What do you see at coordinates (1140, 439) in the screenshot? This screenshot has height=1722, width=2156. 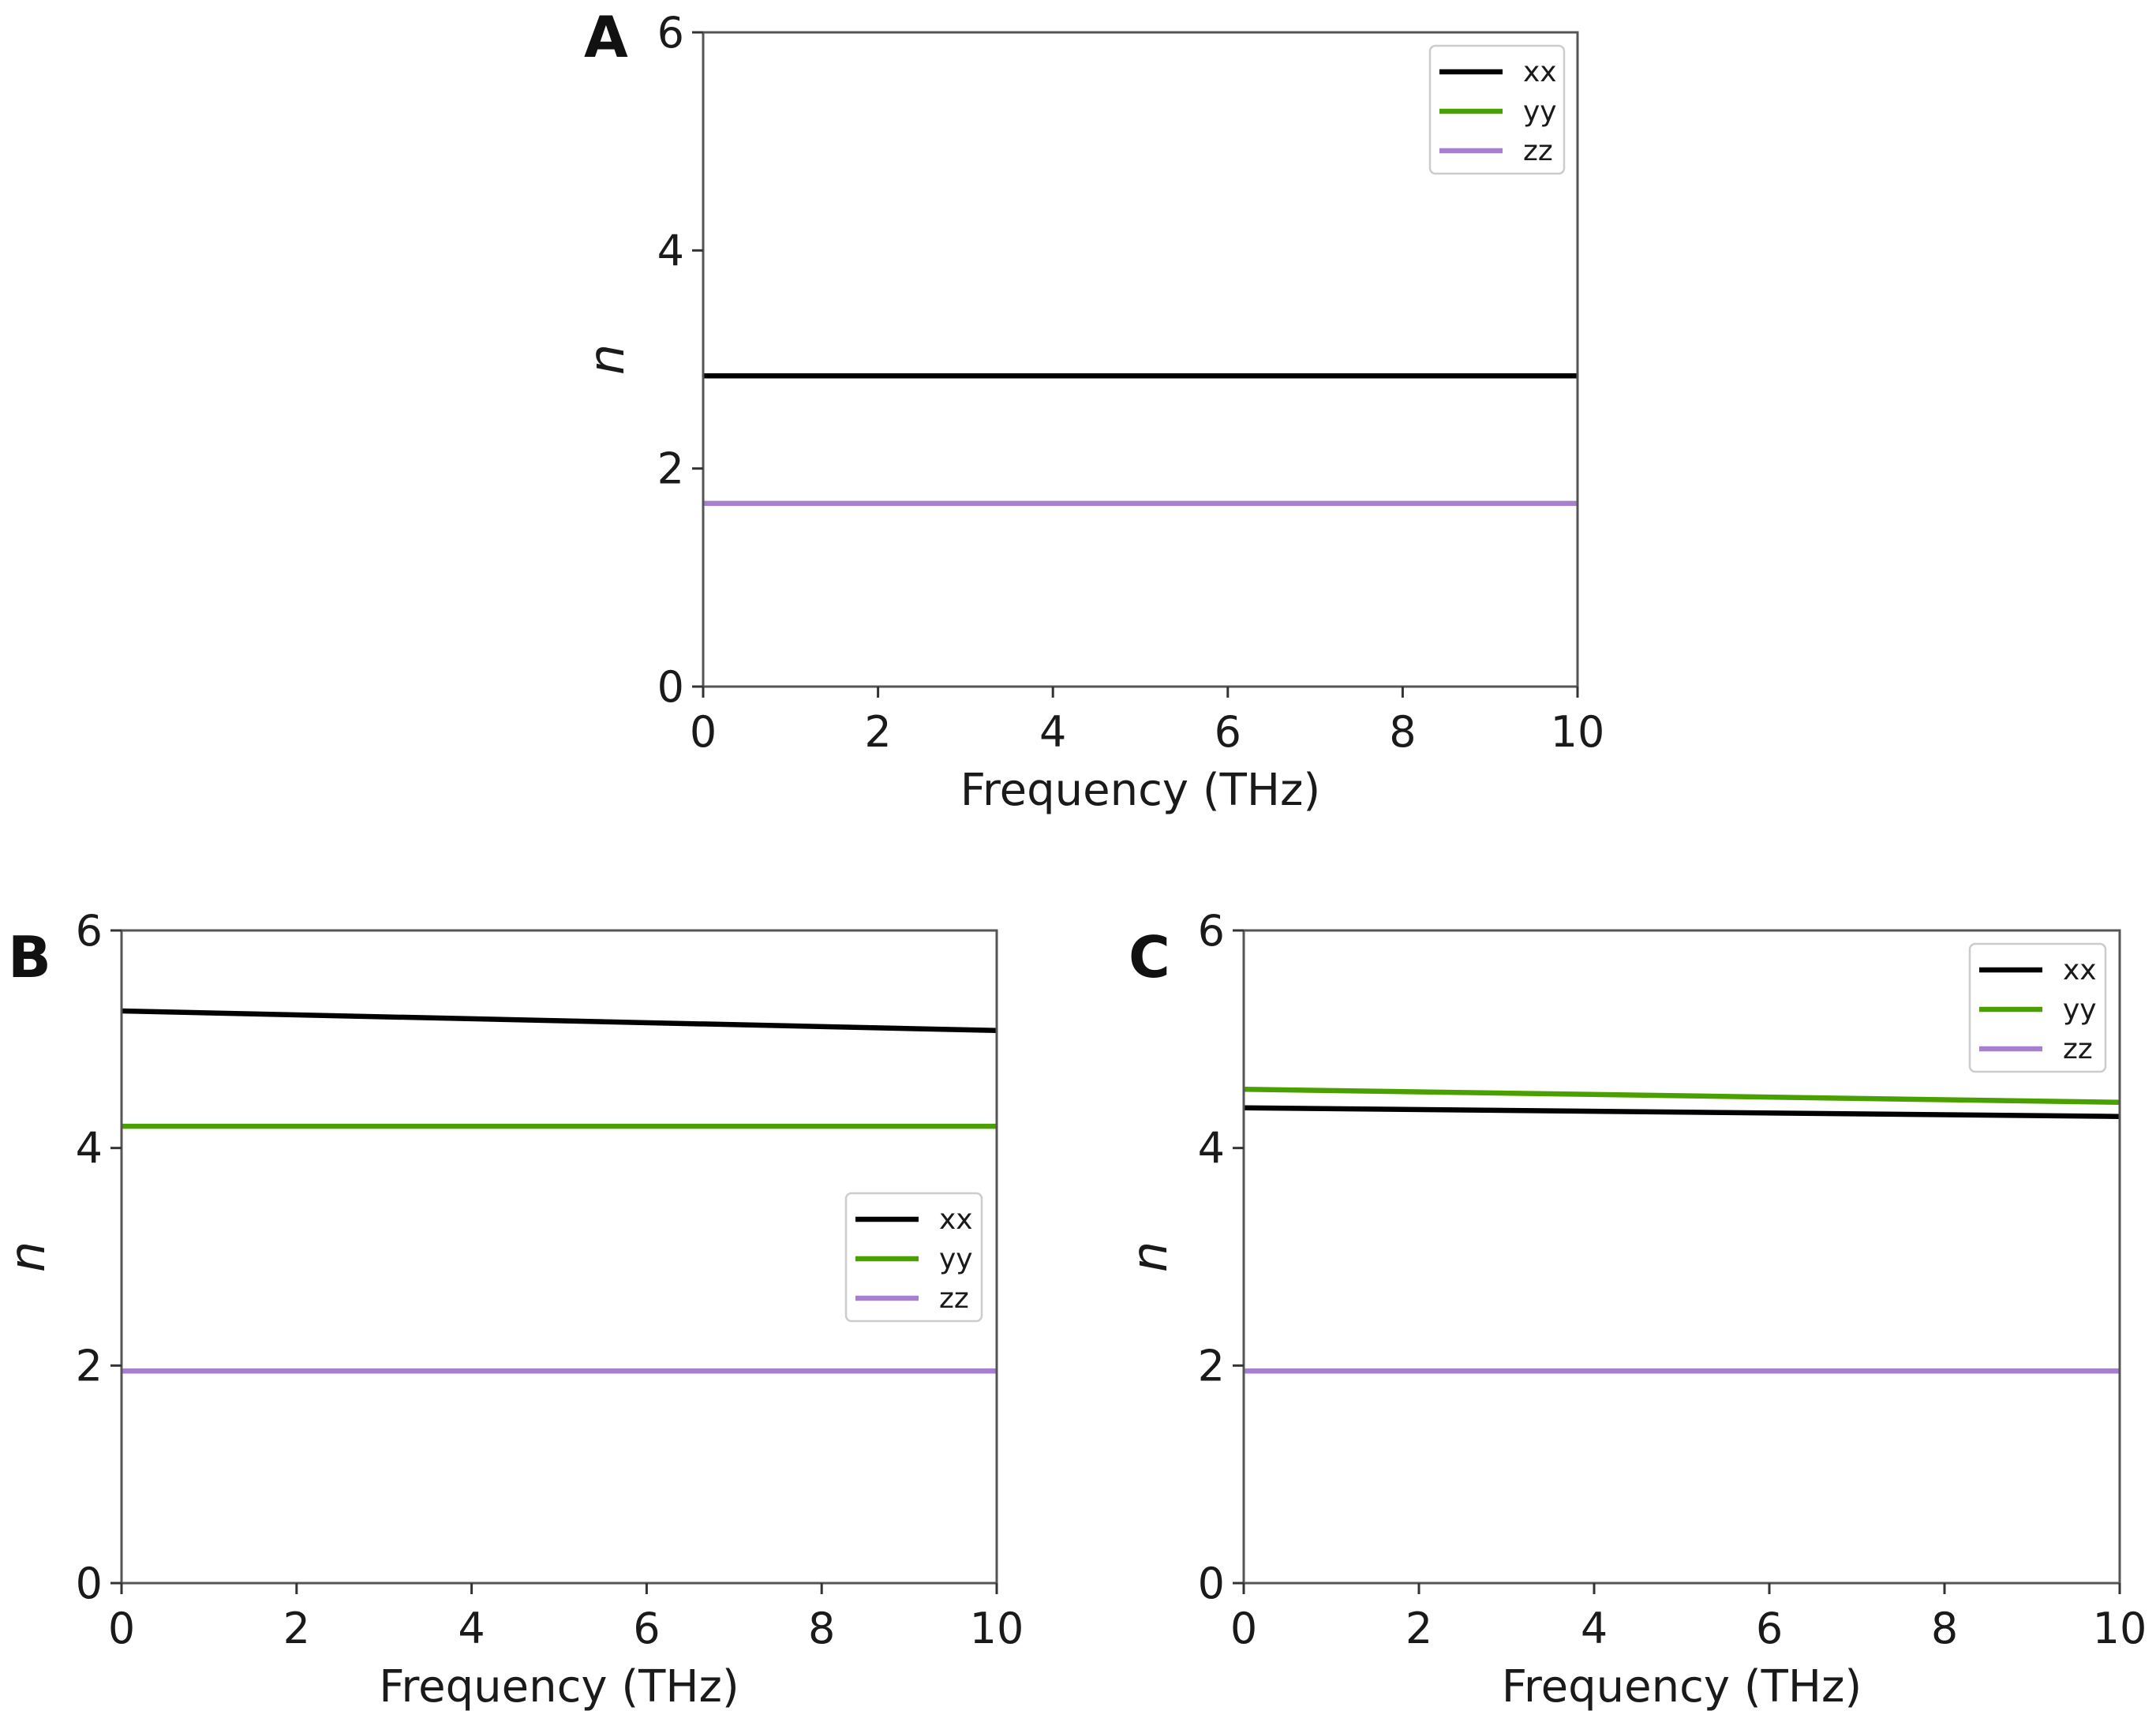 I see `series-lines-a` at bounding box center [1140, 439].